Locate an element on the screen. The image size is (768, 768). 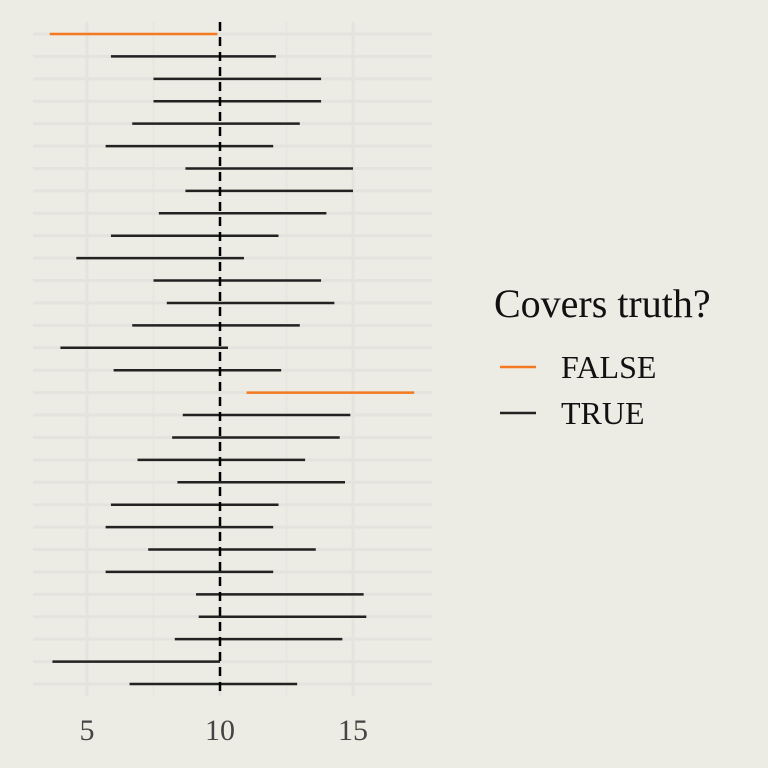
x-tick-label: 5 is located at coordinates (87, 730).